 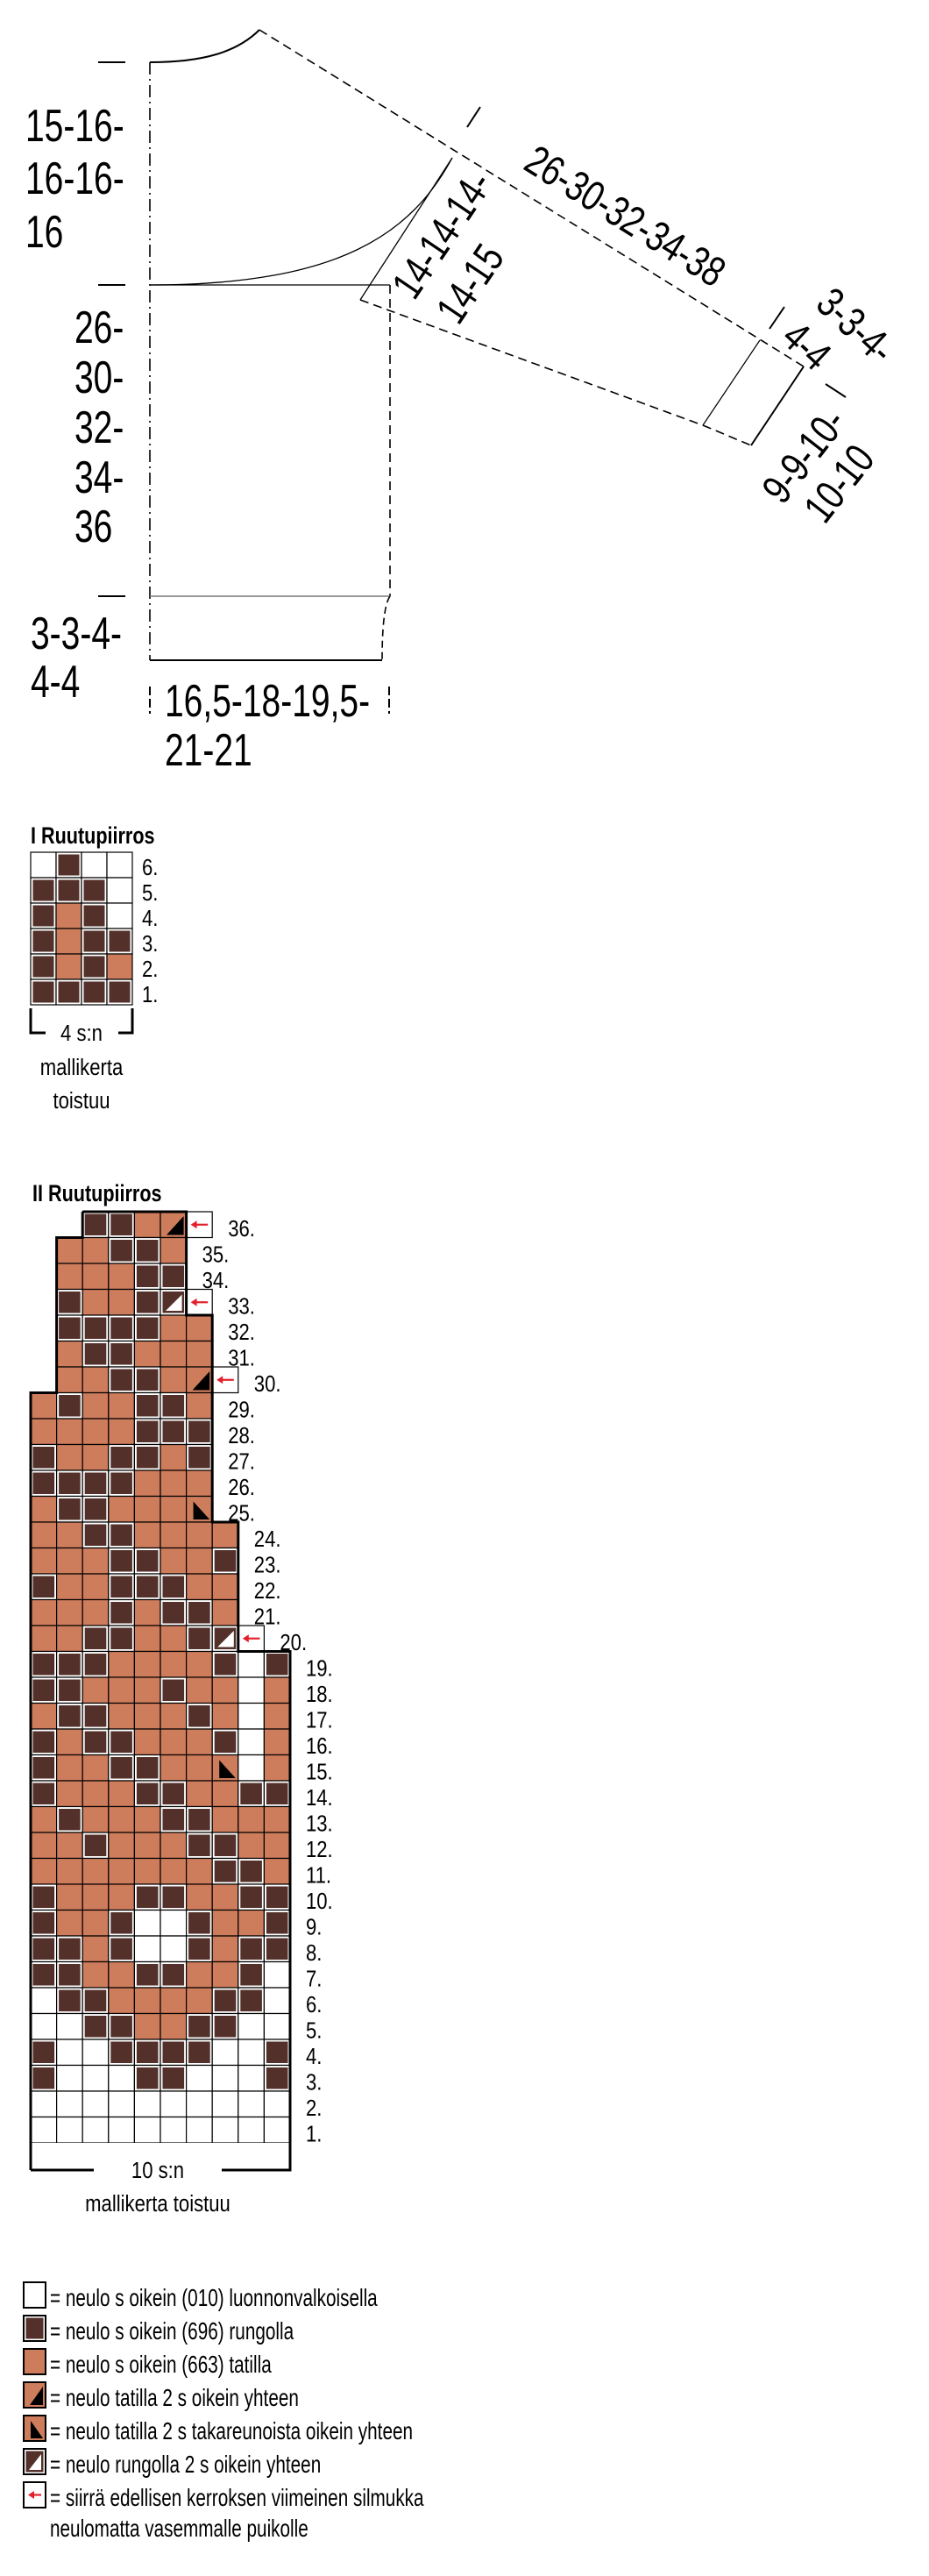 What do you see at coordinates (225, 1639) in the screenshot?
I see `k2tog-dark-triangle-icon` at bounding box center [225, 1639].